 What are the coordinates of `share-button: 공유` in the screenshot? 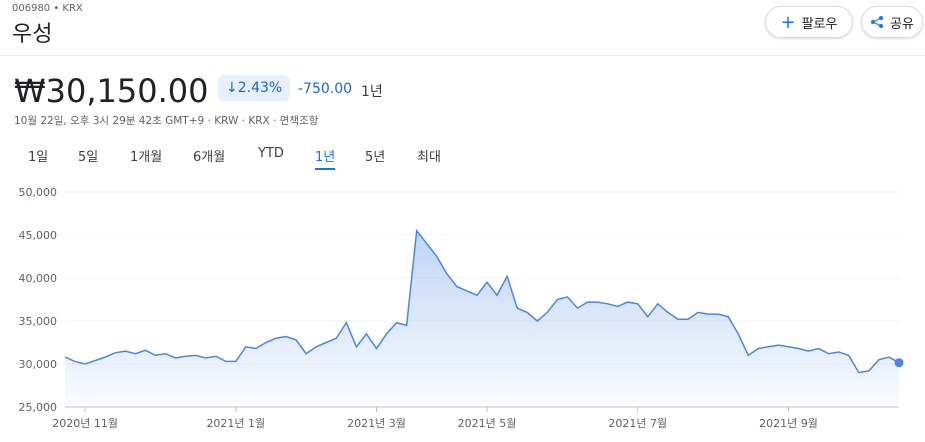 It's located at (892, 22).